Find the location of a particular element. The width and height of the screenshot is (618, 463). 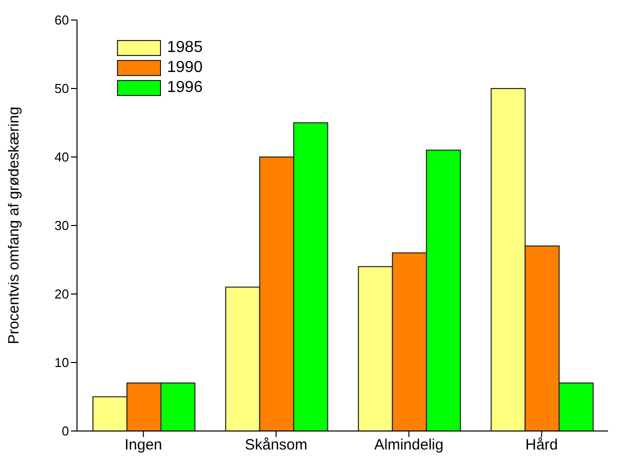

y-tick-label: 60 is located at coordinates (61, 20).